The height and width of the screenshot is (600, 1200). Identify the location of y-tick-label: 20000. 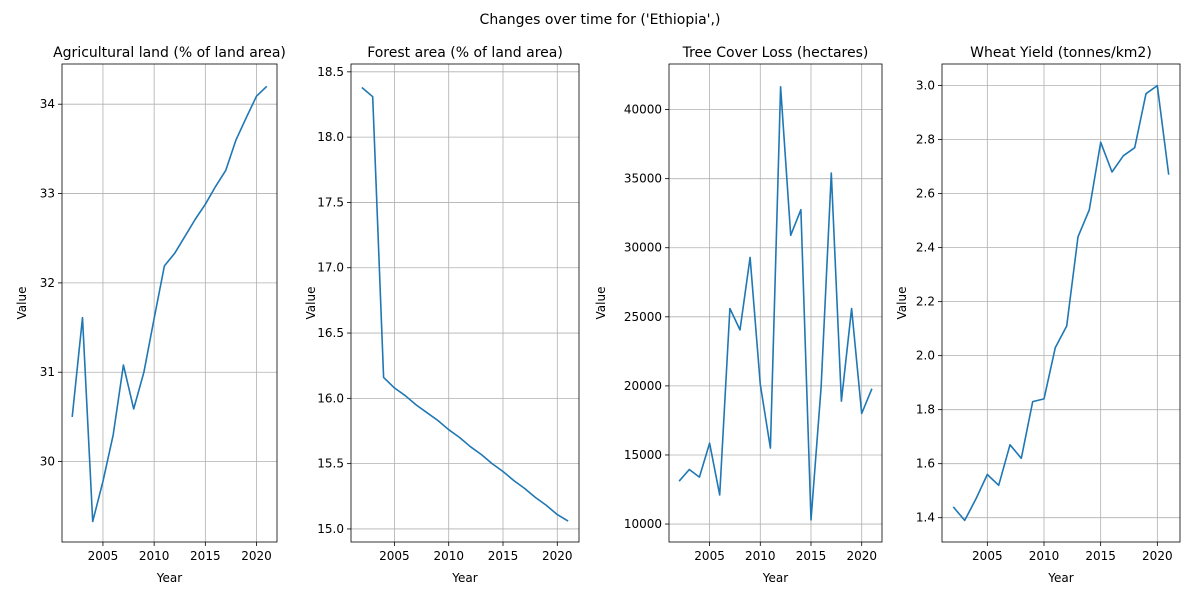
(643, 386).